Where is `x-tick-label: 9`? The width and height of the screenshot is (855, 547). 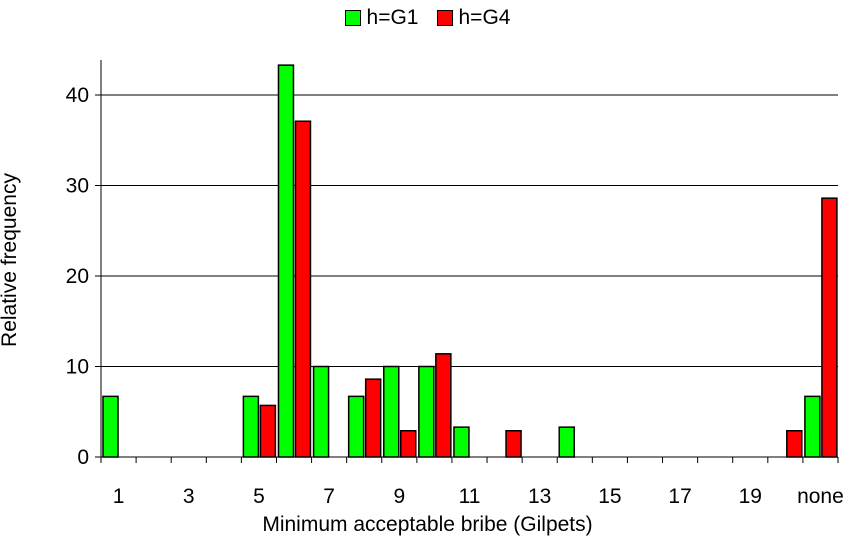 x-tick-label: 9 is located at coordinates (399, 496).